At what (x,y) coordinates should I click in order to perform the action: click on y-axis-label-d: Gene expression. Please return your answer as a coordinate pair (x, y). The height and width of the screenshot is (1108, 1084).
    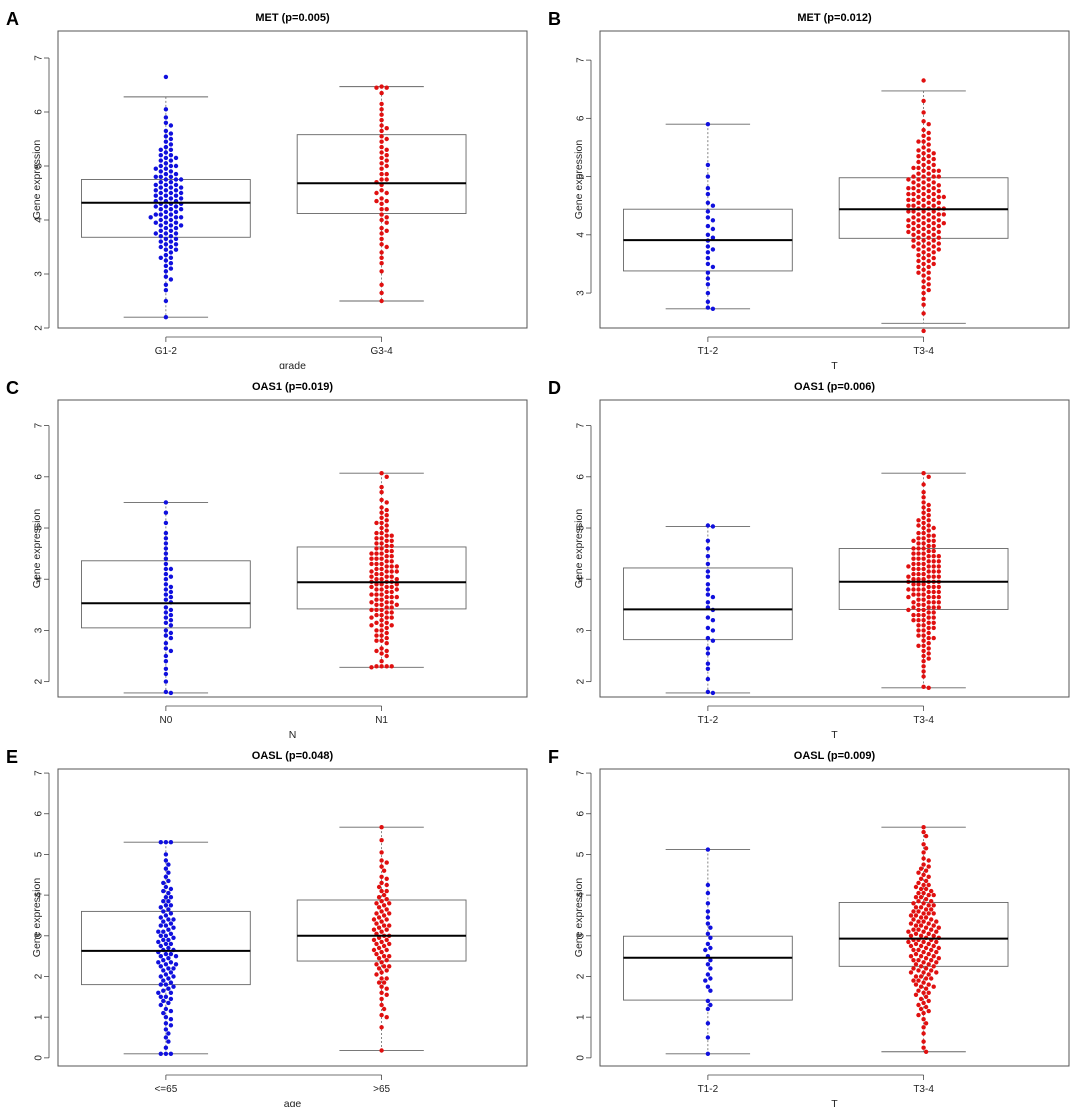
    Looking at the image, I should click on (579, 549).